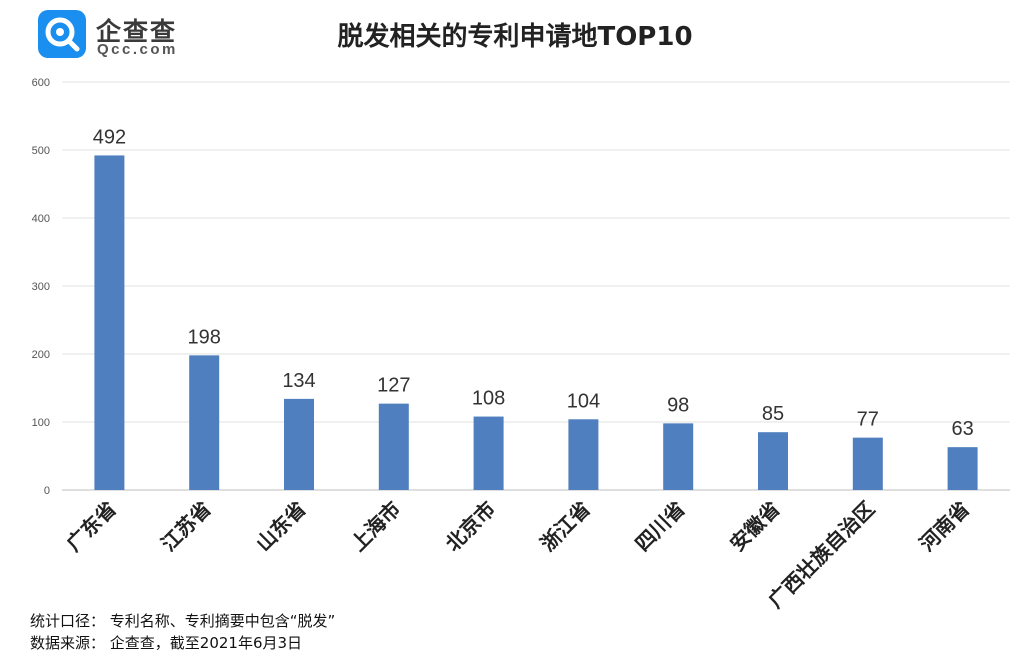 Image resolution: width=1030 pixels, height=668 pixels. What do you see at coordinates (298, 381) in the screenshot?
I see `data-label: 134` at bounding box center [298, 381].